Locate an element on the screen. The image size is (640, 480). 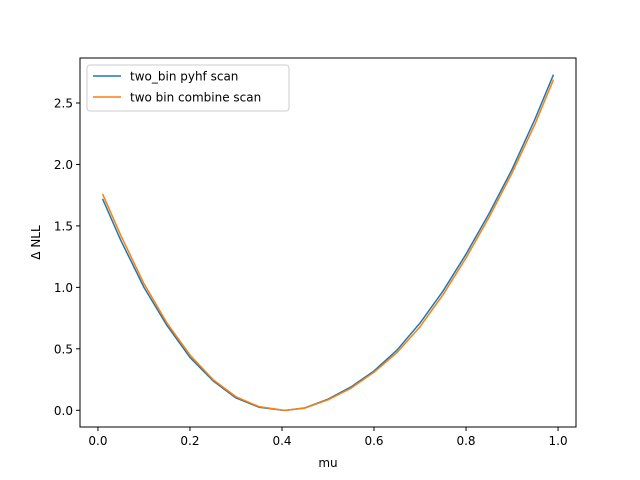
legend: two_bin pyhf scan two bin combine scan is located at coordinates (188, 88).